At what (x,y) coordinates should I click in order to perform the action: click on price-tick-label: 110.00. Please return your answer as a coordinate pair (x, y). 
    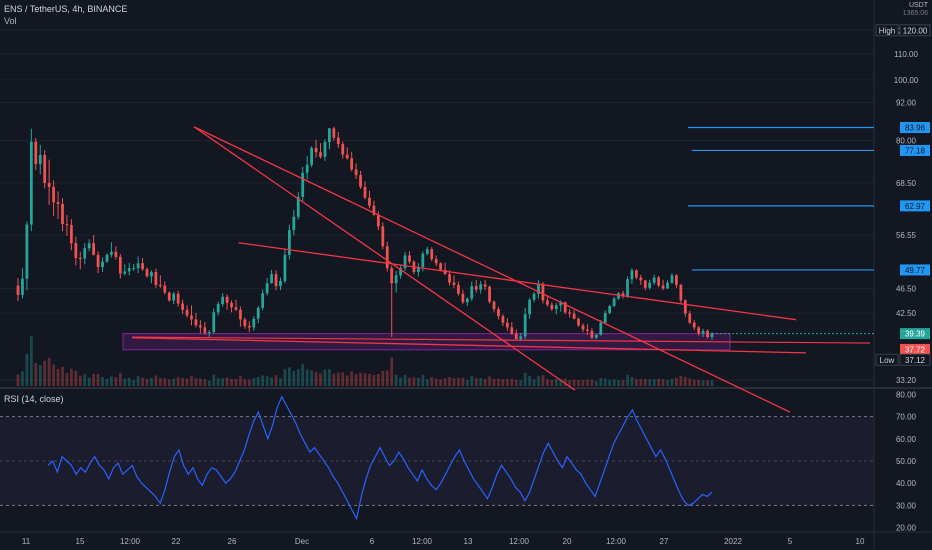
    Looking at the image, I should click on (906, 54).